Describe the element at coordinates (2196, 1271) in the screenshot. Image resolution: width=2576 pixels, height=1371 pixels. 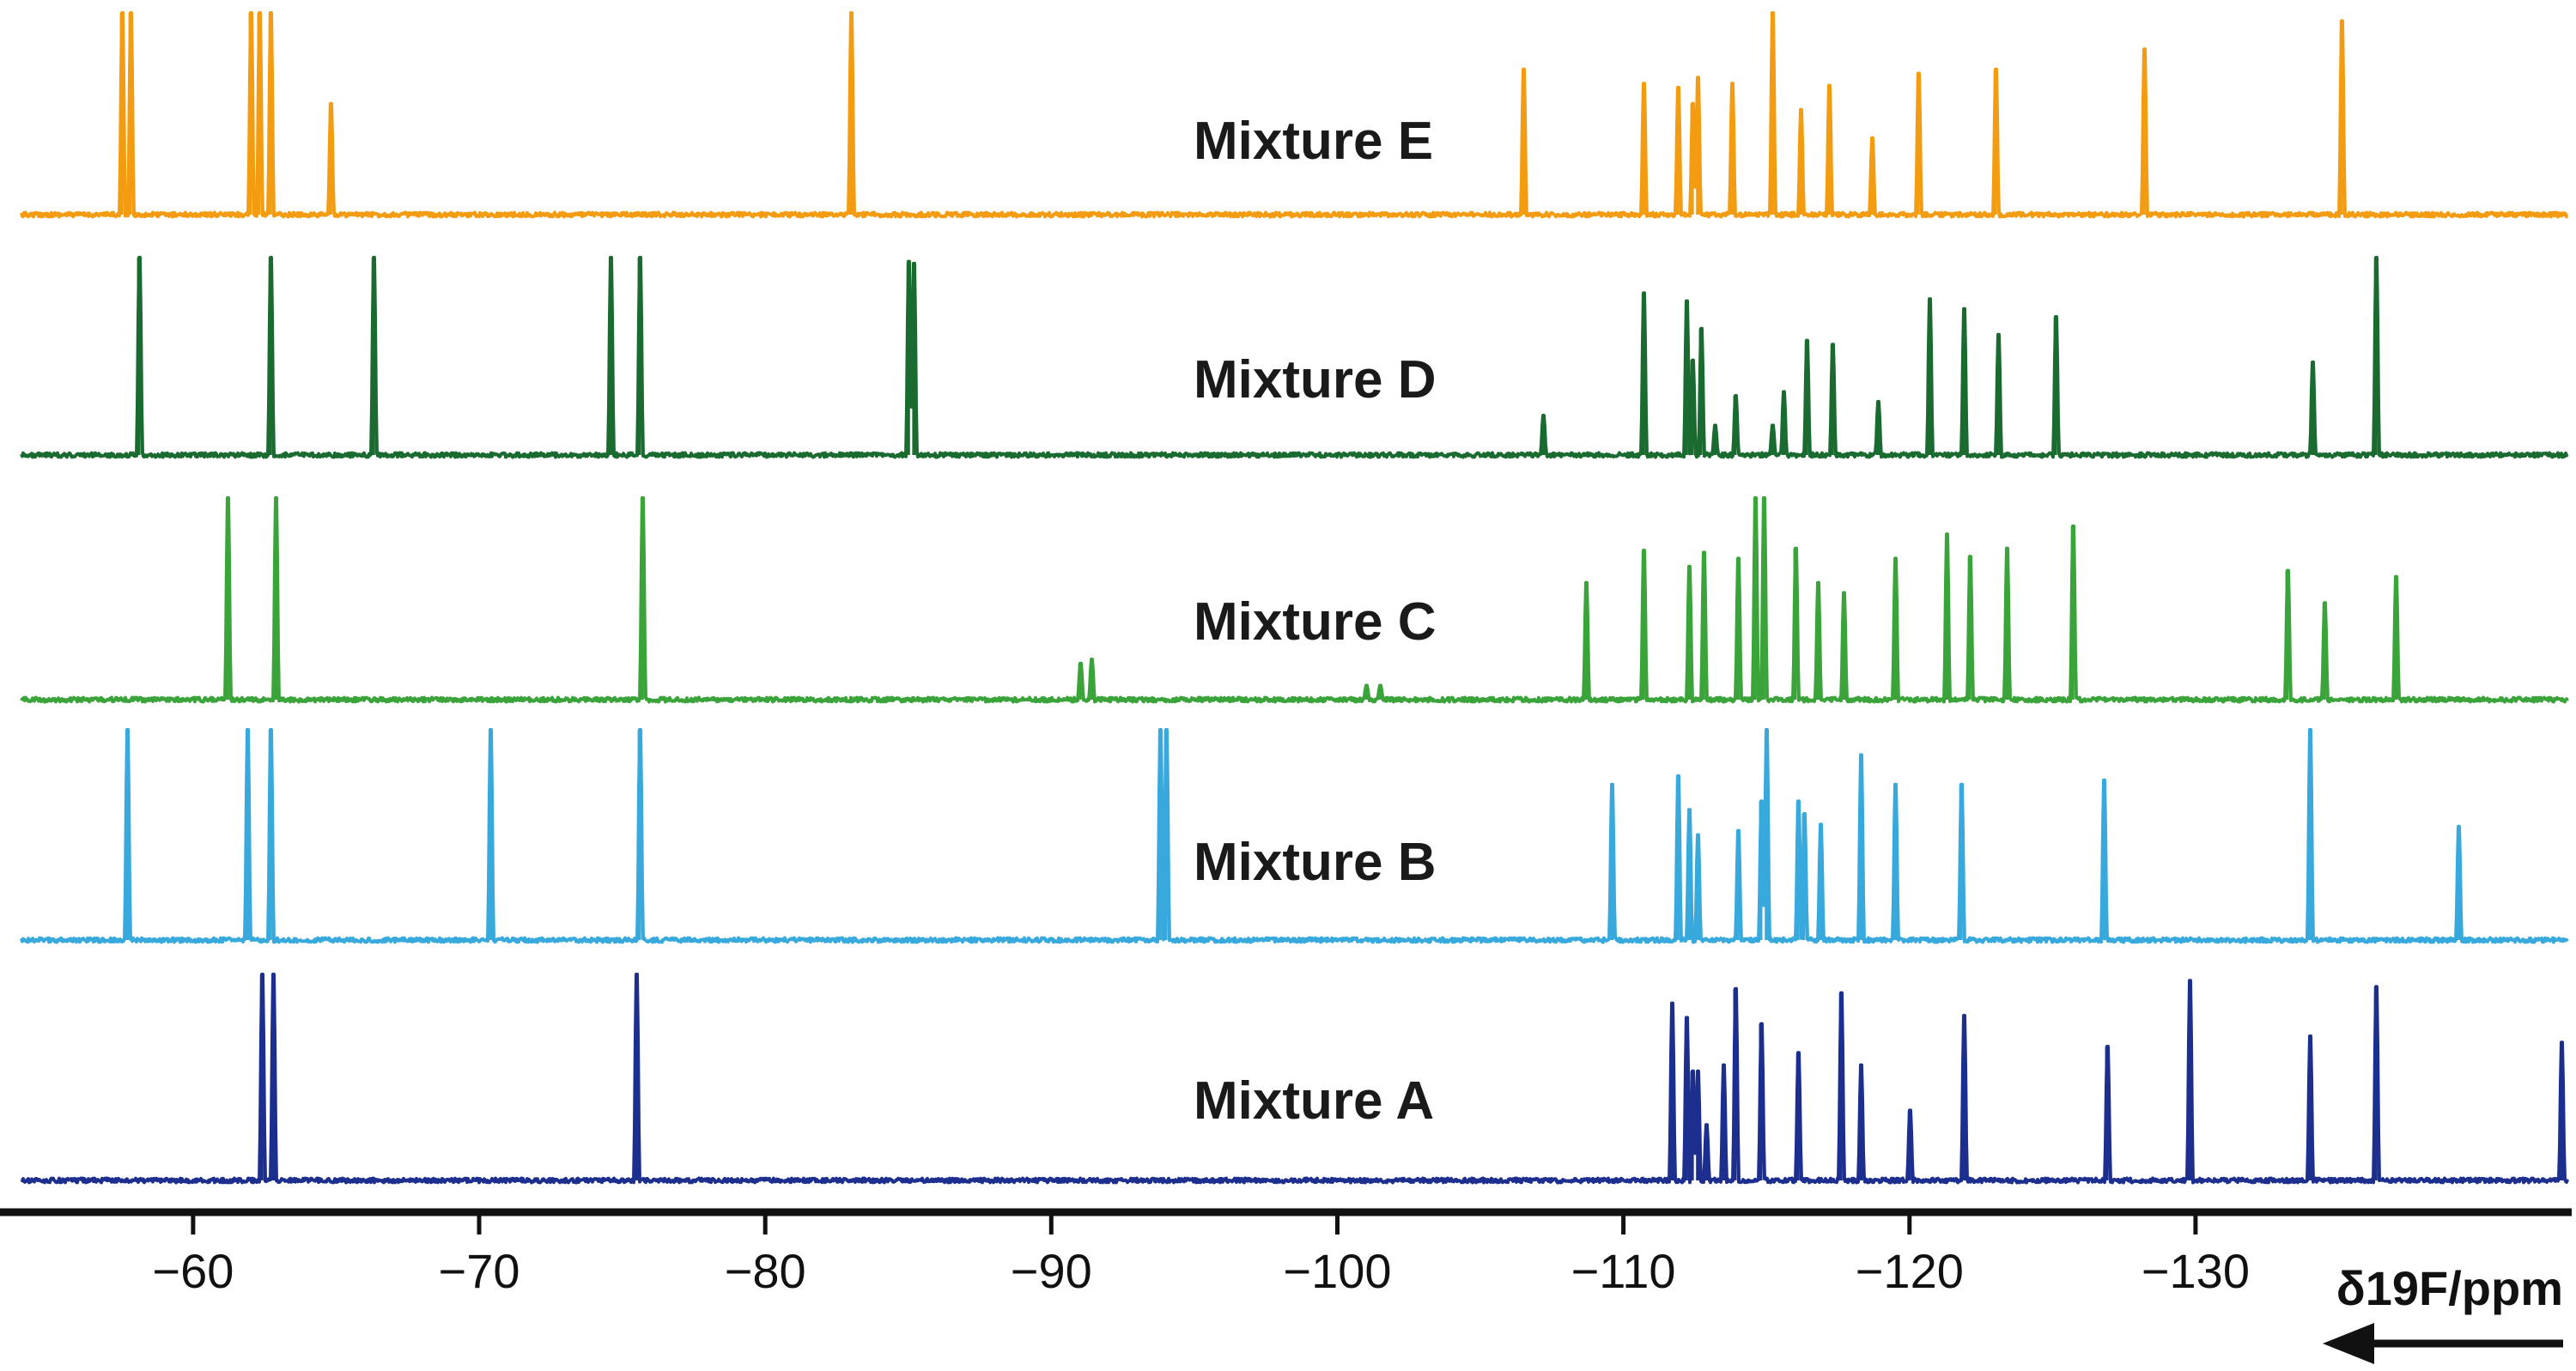
I see `x-tick-label-7: −130` at that location.